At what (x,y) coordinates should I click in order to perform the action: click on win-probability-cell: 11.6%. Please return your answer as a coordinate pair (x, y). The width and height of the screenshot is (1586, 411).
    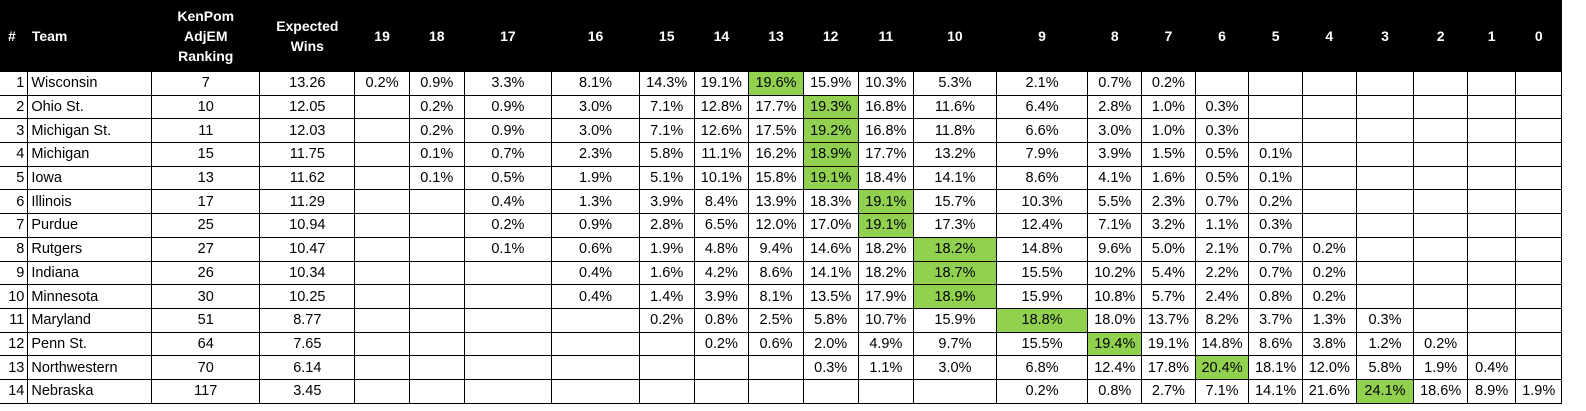
    Looking at the image, I should click on (955, 107).